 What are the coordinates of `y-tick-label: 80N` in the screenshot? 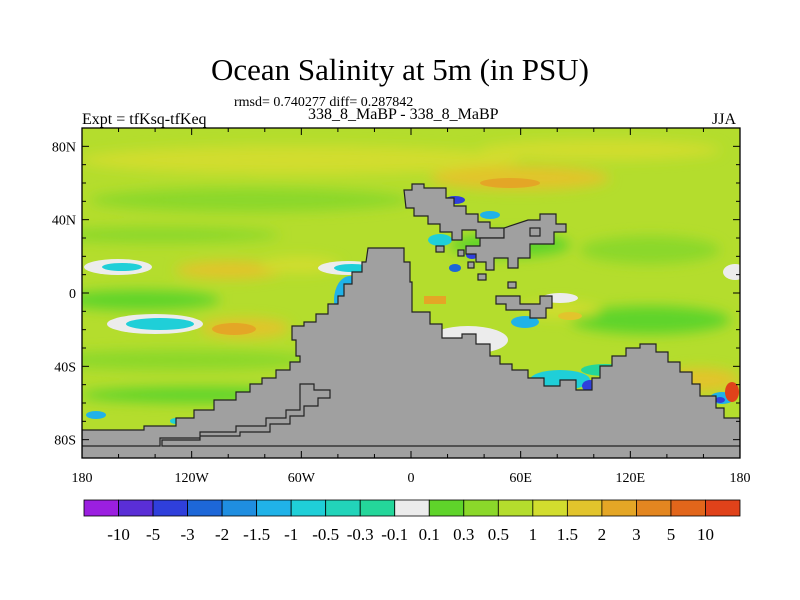 It's located at (64, 147).